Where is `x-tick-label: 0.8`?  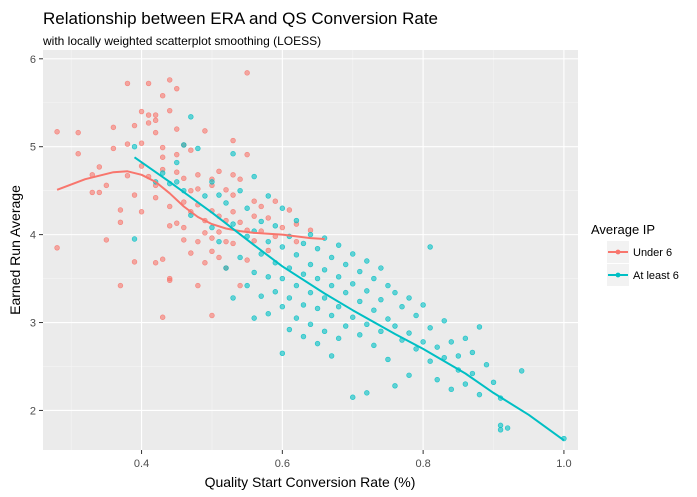
x-tick-label: 0.8 is located at coordinates (422, 464).